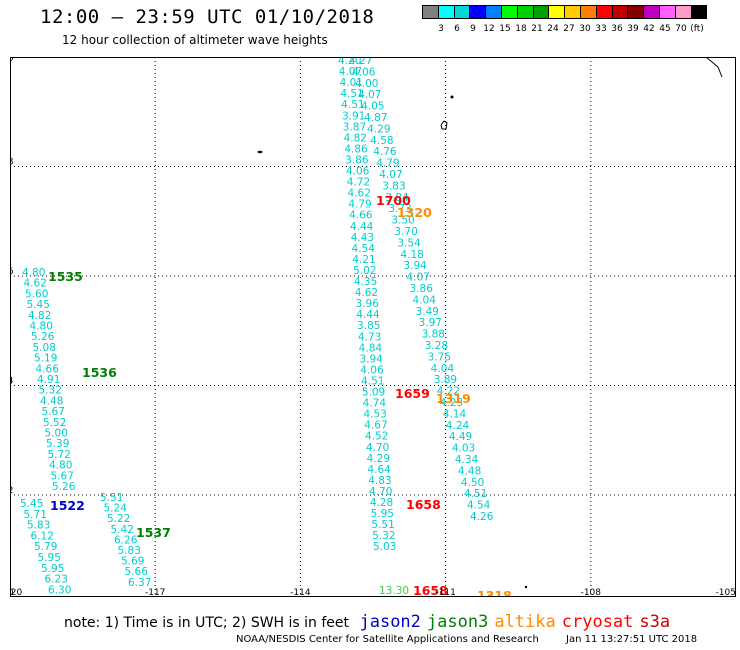 The width and height of the screenshot is (740, 650). Describe the element at coordinates (445, 592) in the screenshot. I see `x-tick-label: -111` at that location.